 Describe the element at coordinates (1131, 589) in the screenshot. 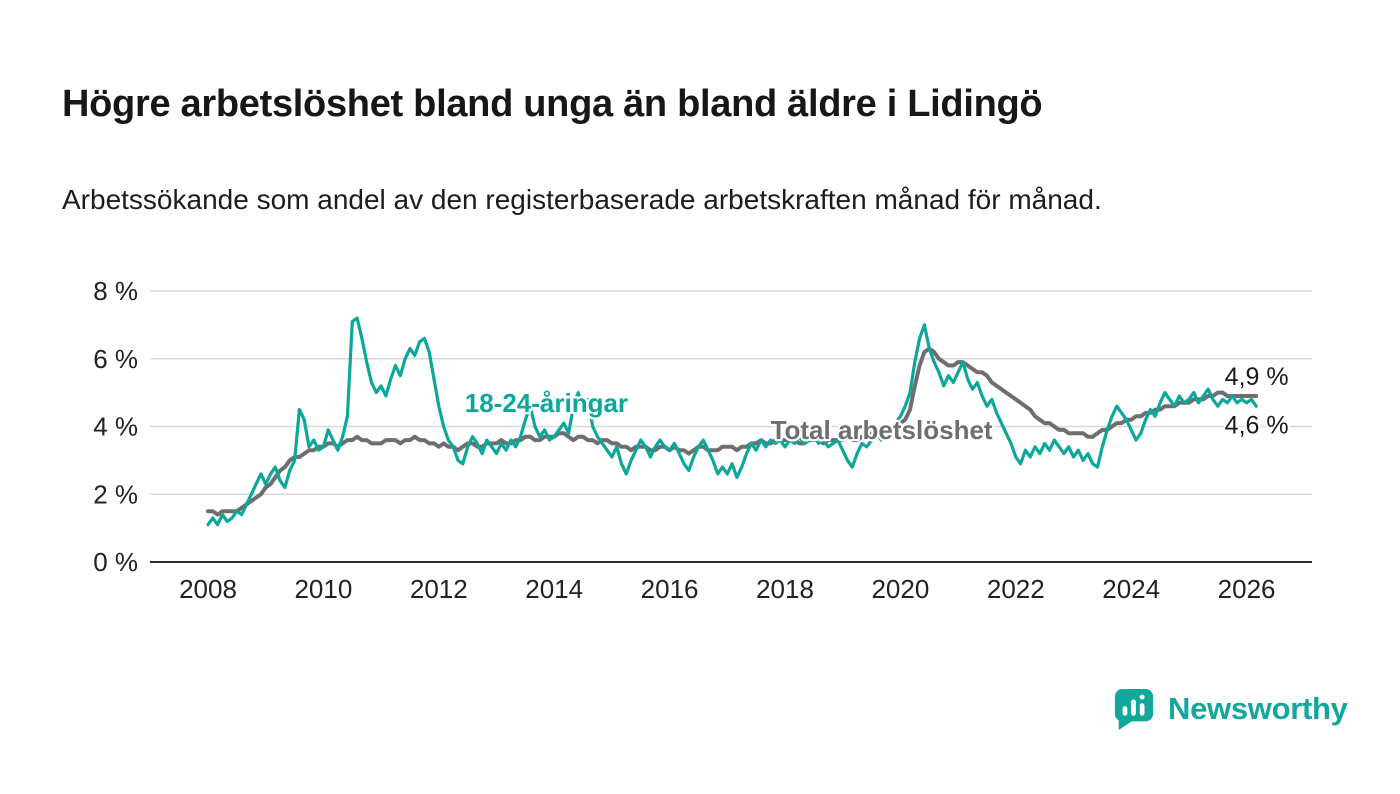

I see `x-tick-label: 2024` at that location.